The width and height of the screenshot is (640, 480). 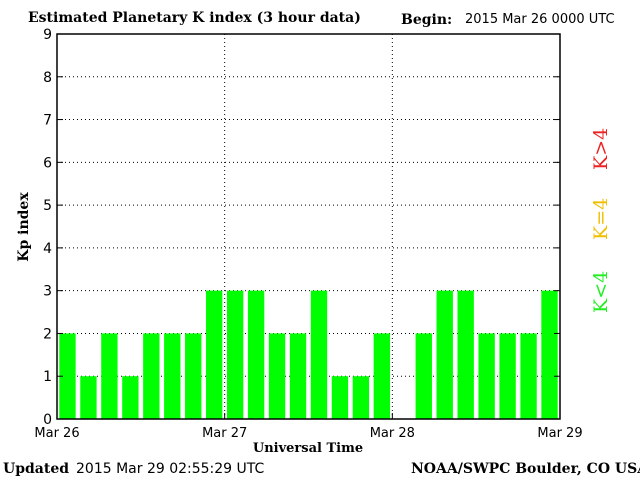 I want to click on legend-k-above-4: K>4, so click(x=601, y=148).